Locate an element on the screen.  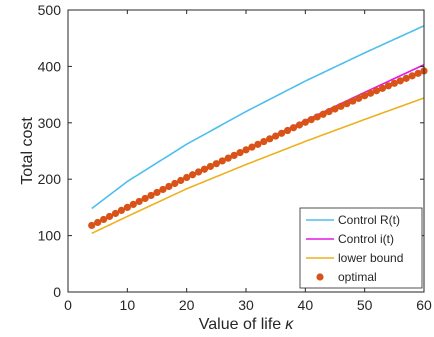
legend-label-2: lower bound is located at coordinates (370, 258).